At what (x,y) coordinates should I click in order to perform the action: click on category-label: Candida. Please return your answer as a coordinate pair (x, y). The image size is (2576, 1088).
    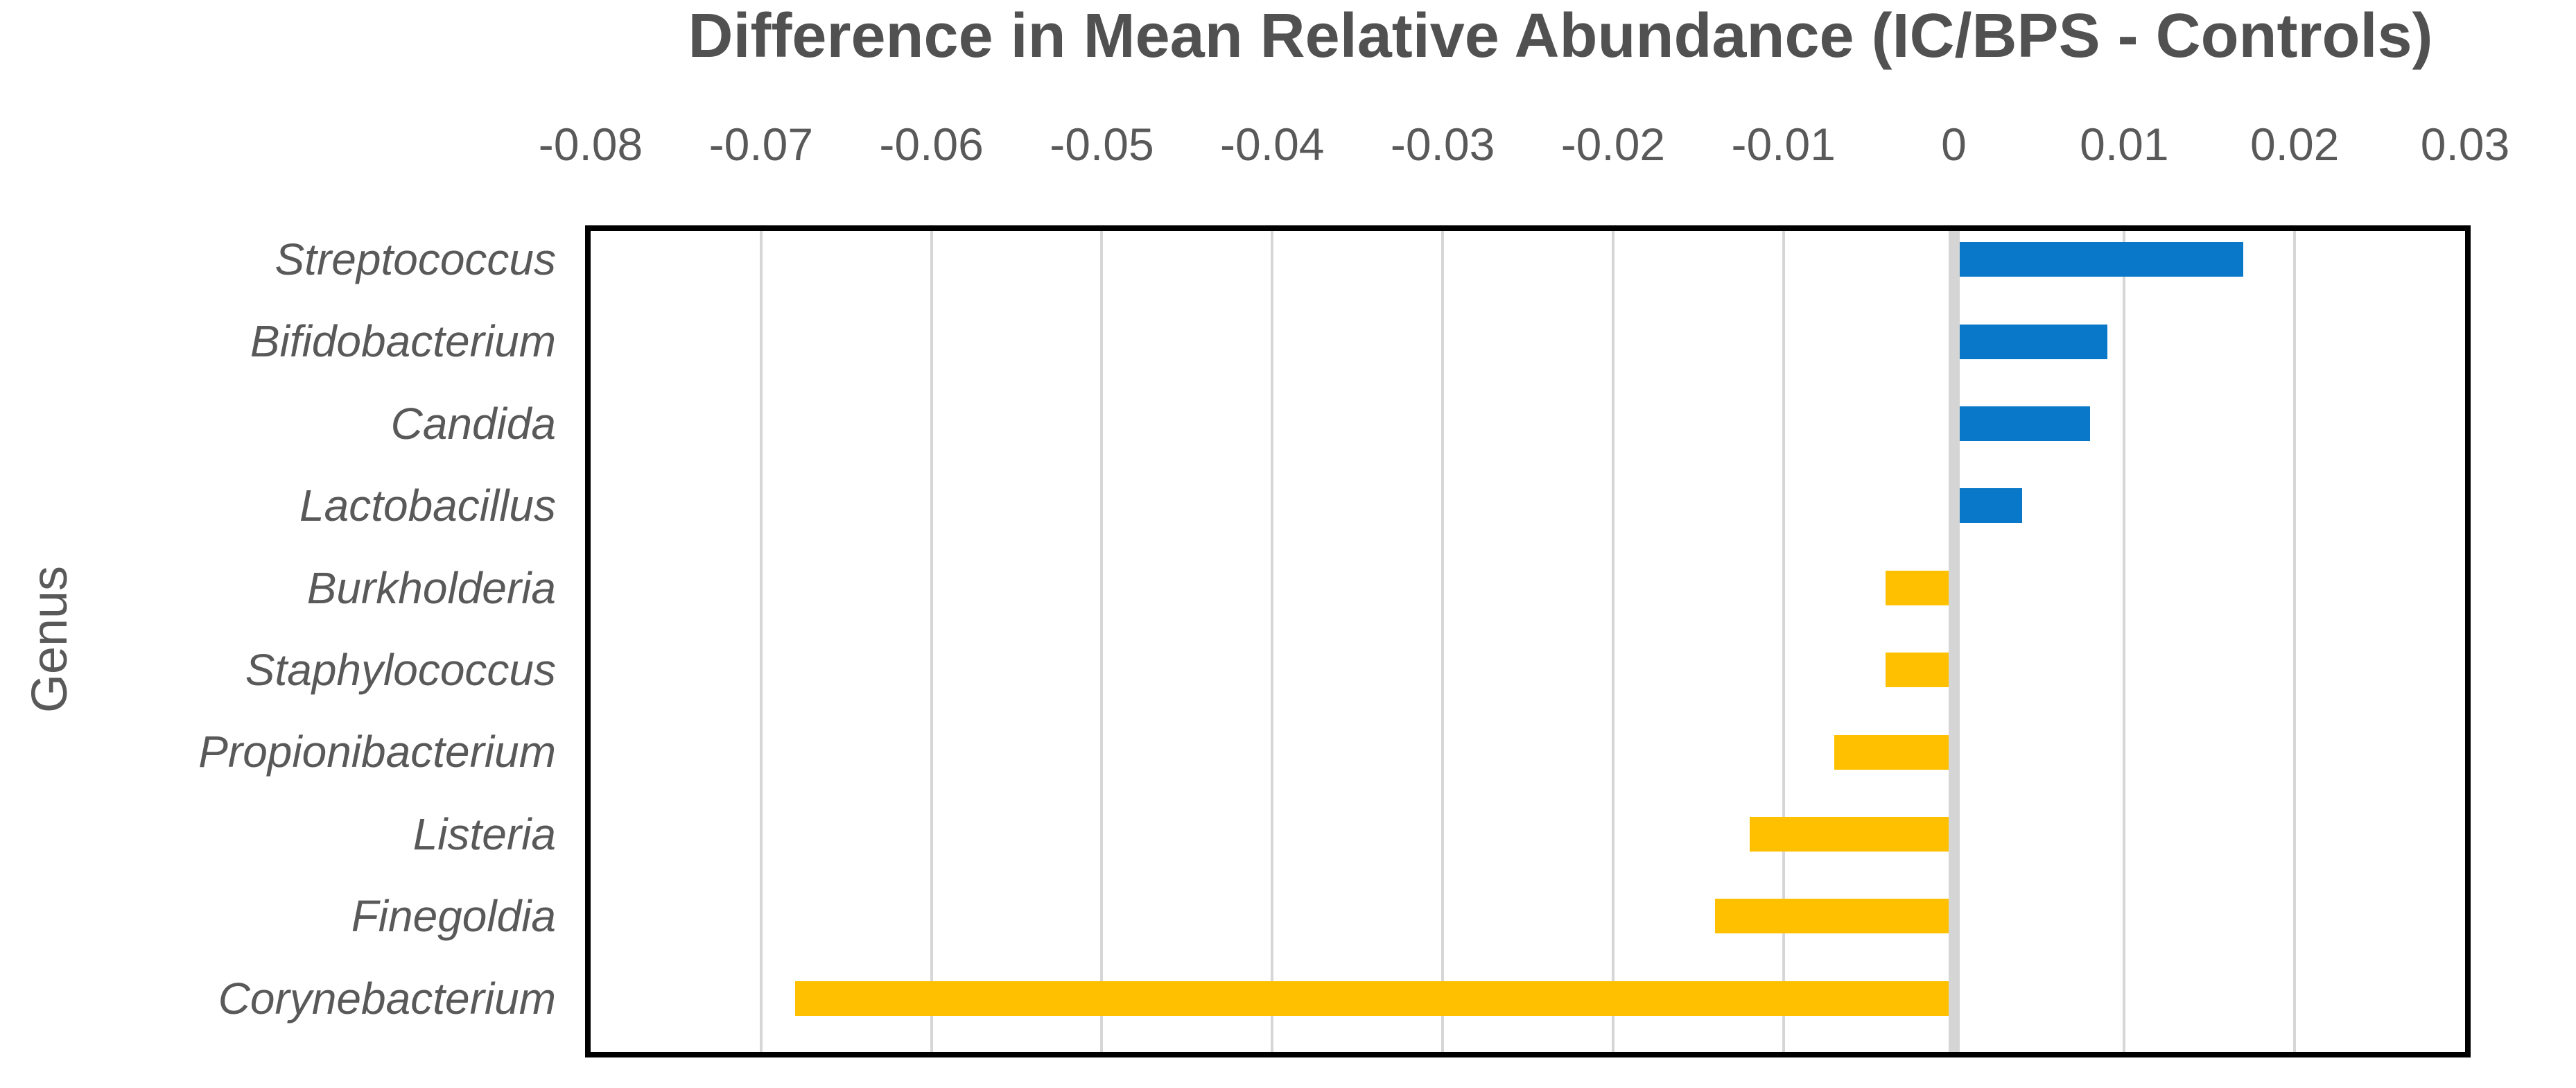
    Looking at the image, I should click on (473, 423).